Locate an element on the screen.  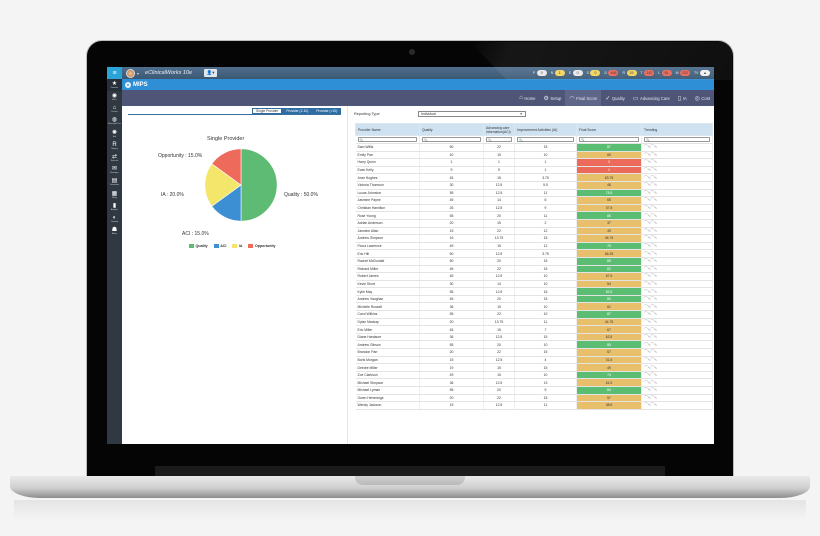
sidebar-item-billing: ▦ Billing is located at coordinates (114, 195).